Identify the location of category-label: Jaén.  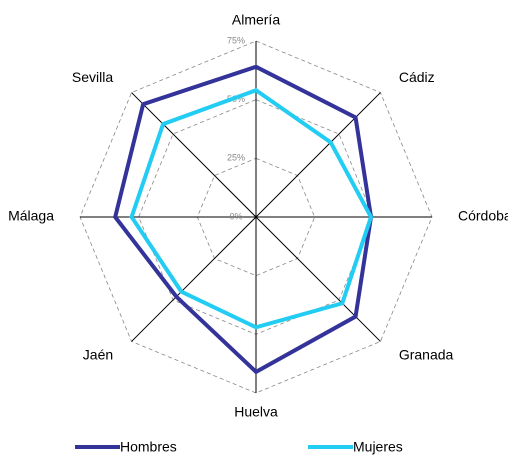
(98, 354).